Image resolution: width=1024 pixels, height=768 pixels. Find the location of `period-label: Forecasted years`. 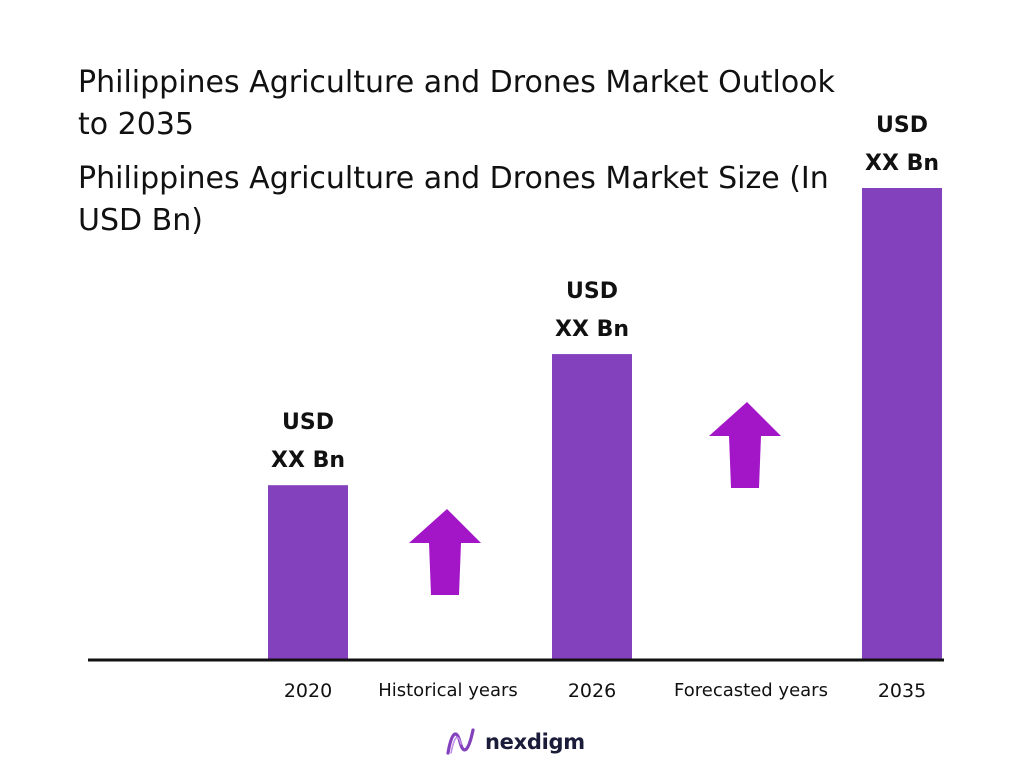

period-label: Forecasted years is located at coordinates (751, 690).